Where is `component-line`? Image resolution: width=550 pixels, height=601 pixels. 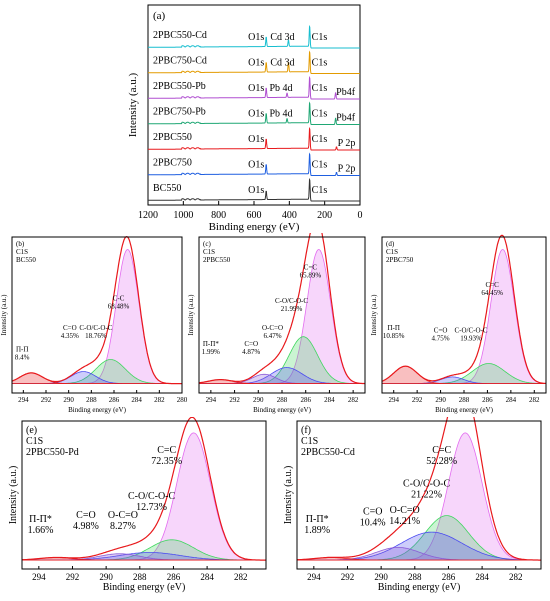 component-line is located at coordinates (97, 316).